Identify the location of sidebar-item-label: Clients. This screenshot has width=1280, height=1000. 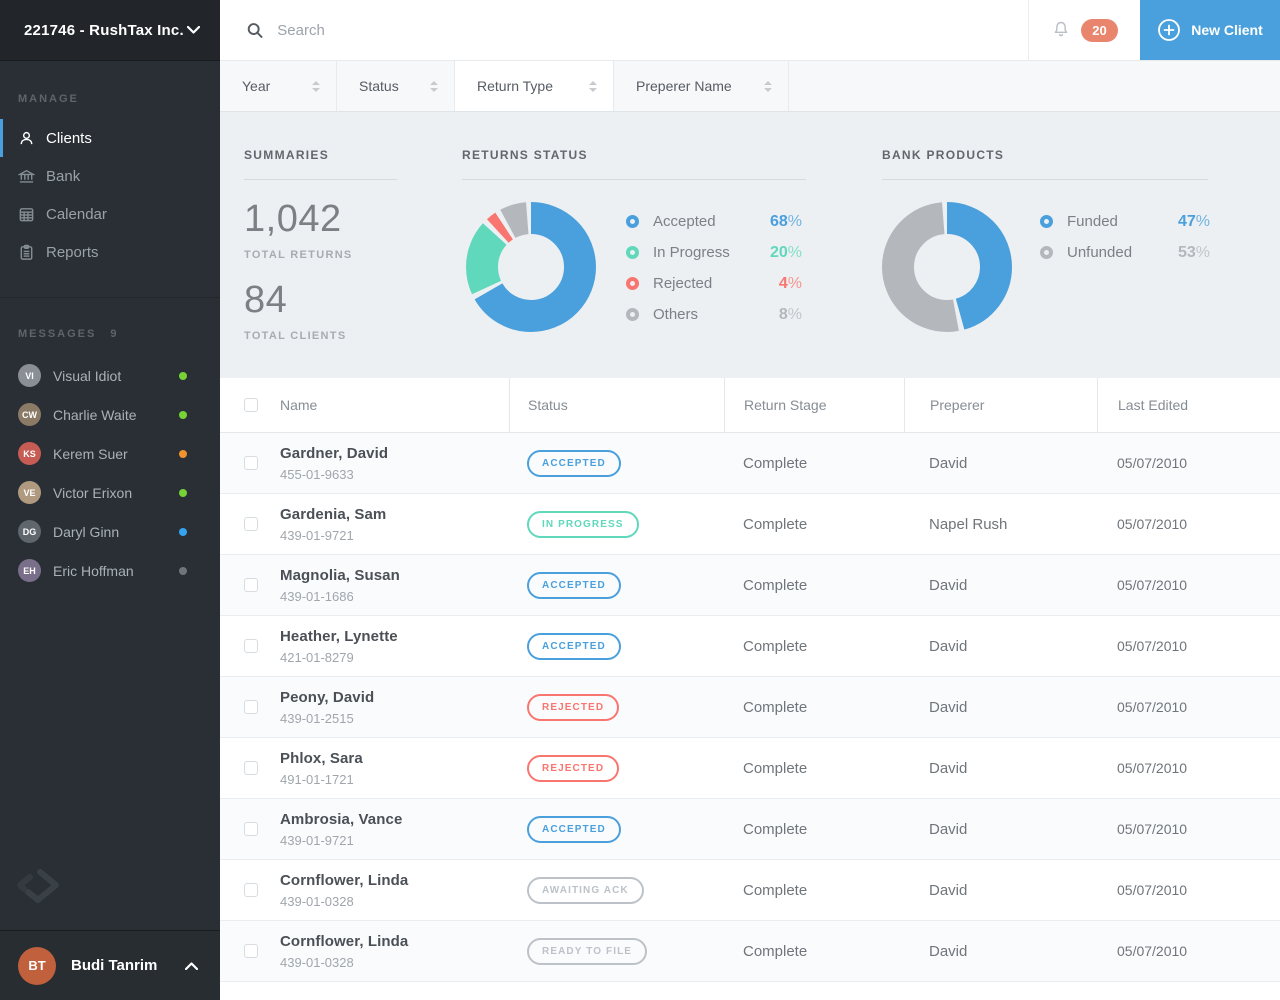
(69, 138).